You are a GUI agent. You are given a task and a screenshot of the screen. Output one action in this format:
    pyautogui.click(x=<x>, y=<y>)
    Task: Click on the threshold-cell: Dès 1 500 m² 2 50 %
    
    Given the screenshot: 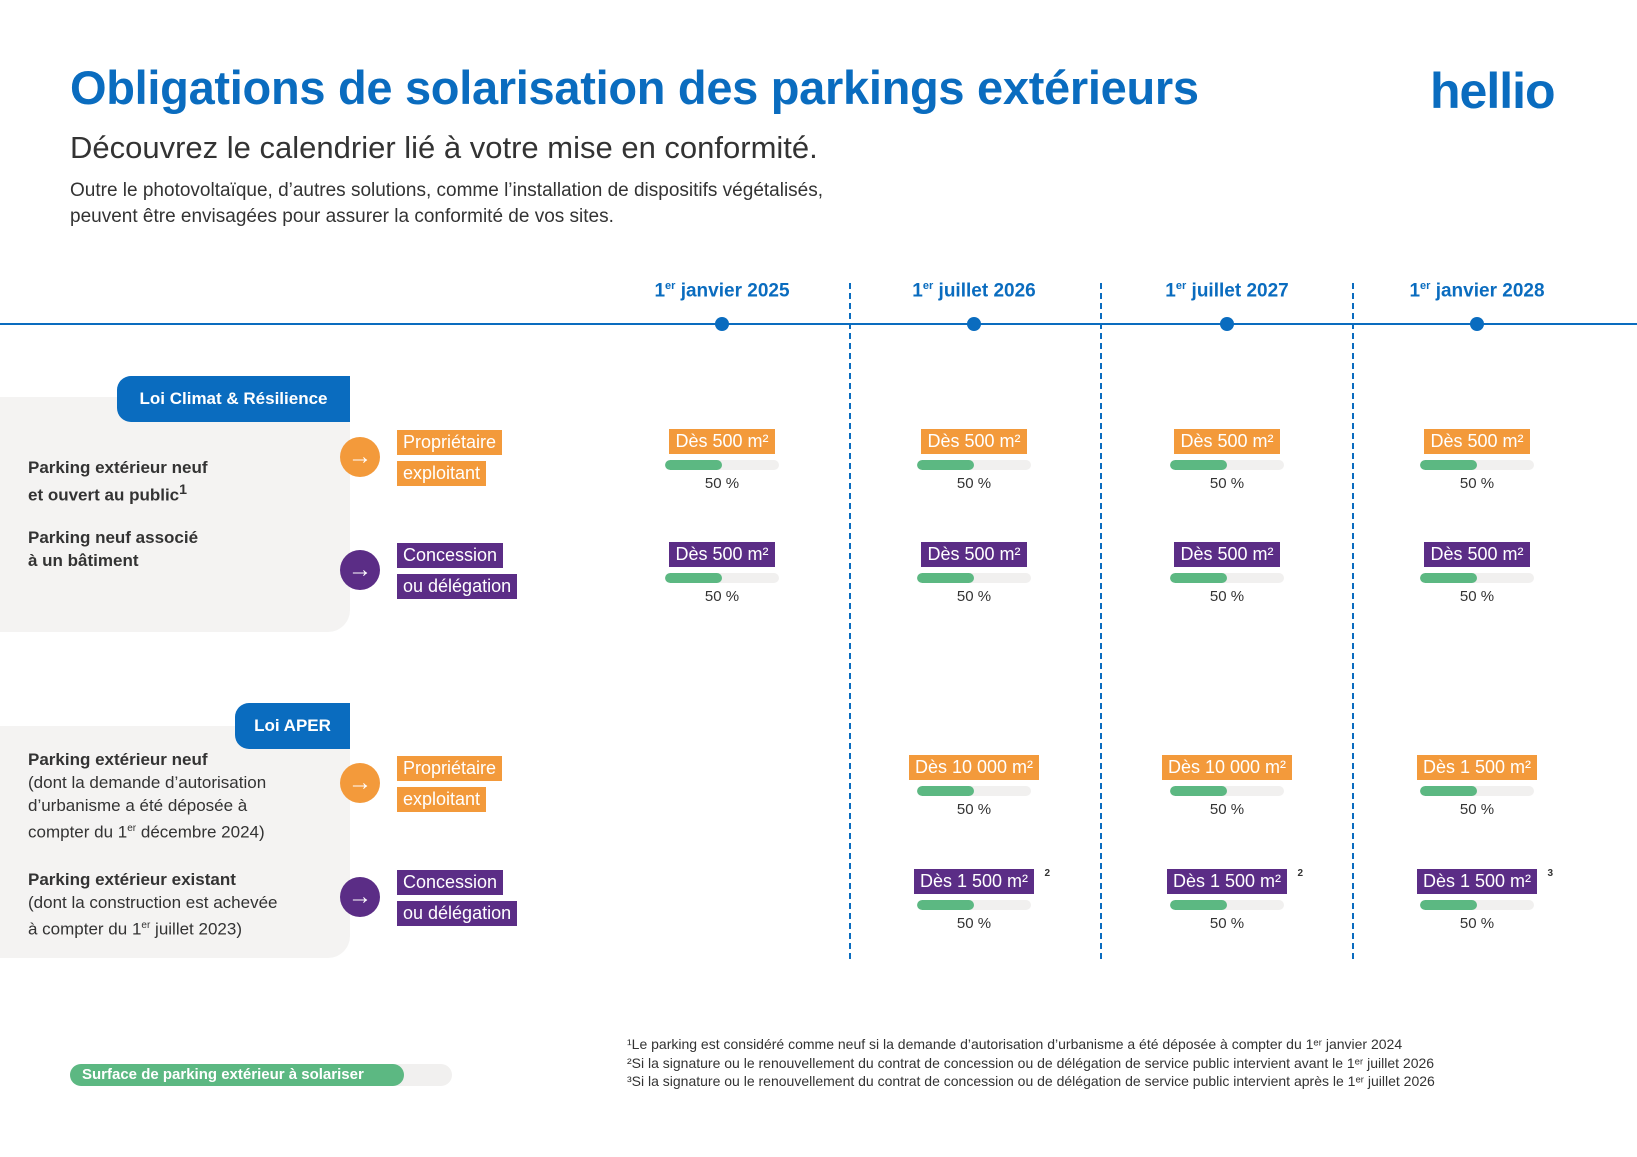 What is the action you would take?
    pyautogui.click(x=974, y=900)
    